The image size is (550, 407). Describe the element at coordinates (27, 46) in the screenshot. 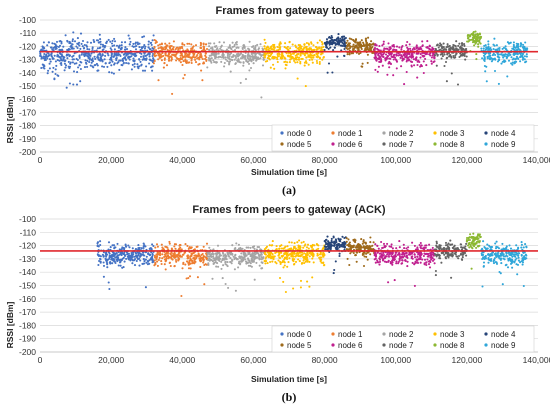

I see `y-tick-label: -120` at that location.